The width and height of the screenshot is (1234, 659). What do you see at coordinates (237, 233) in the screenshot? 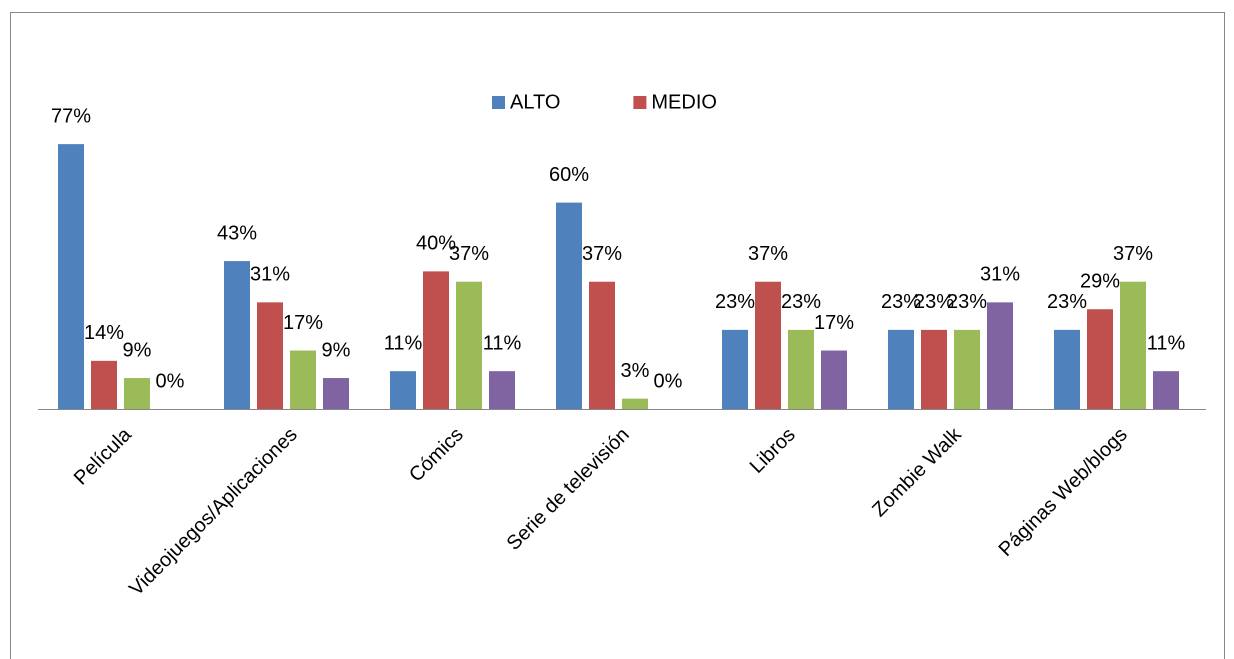
I see `data-label: 43%` at bounding box center [237, 233].